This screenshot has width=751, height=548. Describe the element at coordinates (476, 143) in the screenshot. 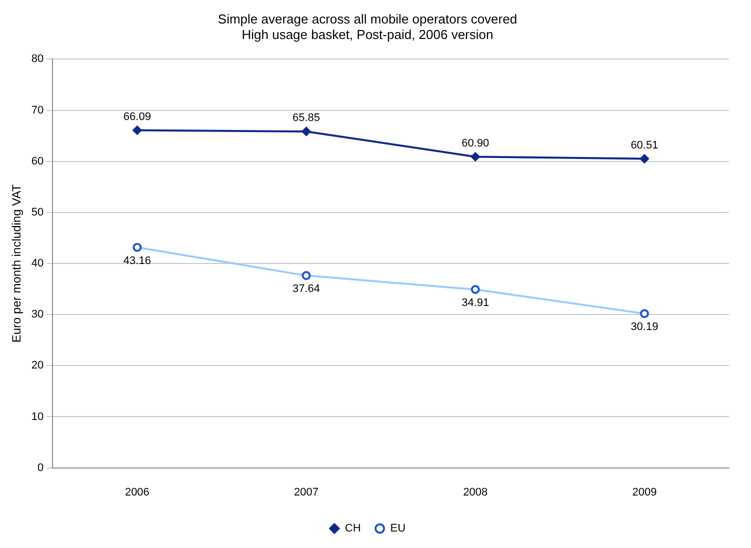

I see `data-label: 60.90` at that location.